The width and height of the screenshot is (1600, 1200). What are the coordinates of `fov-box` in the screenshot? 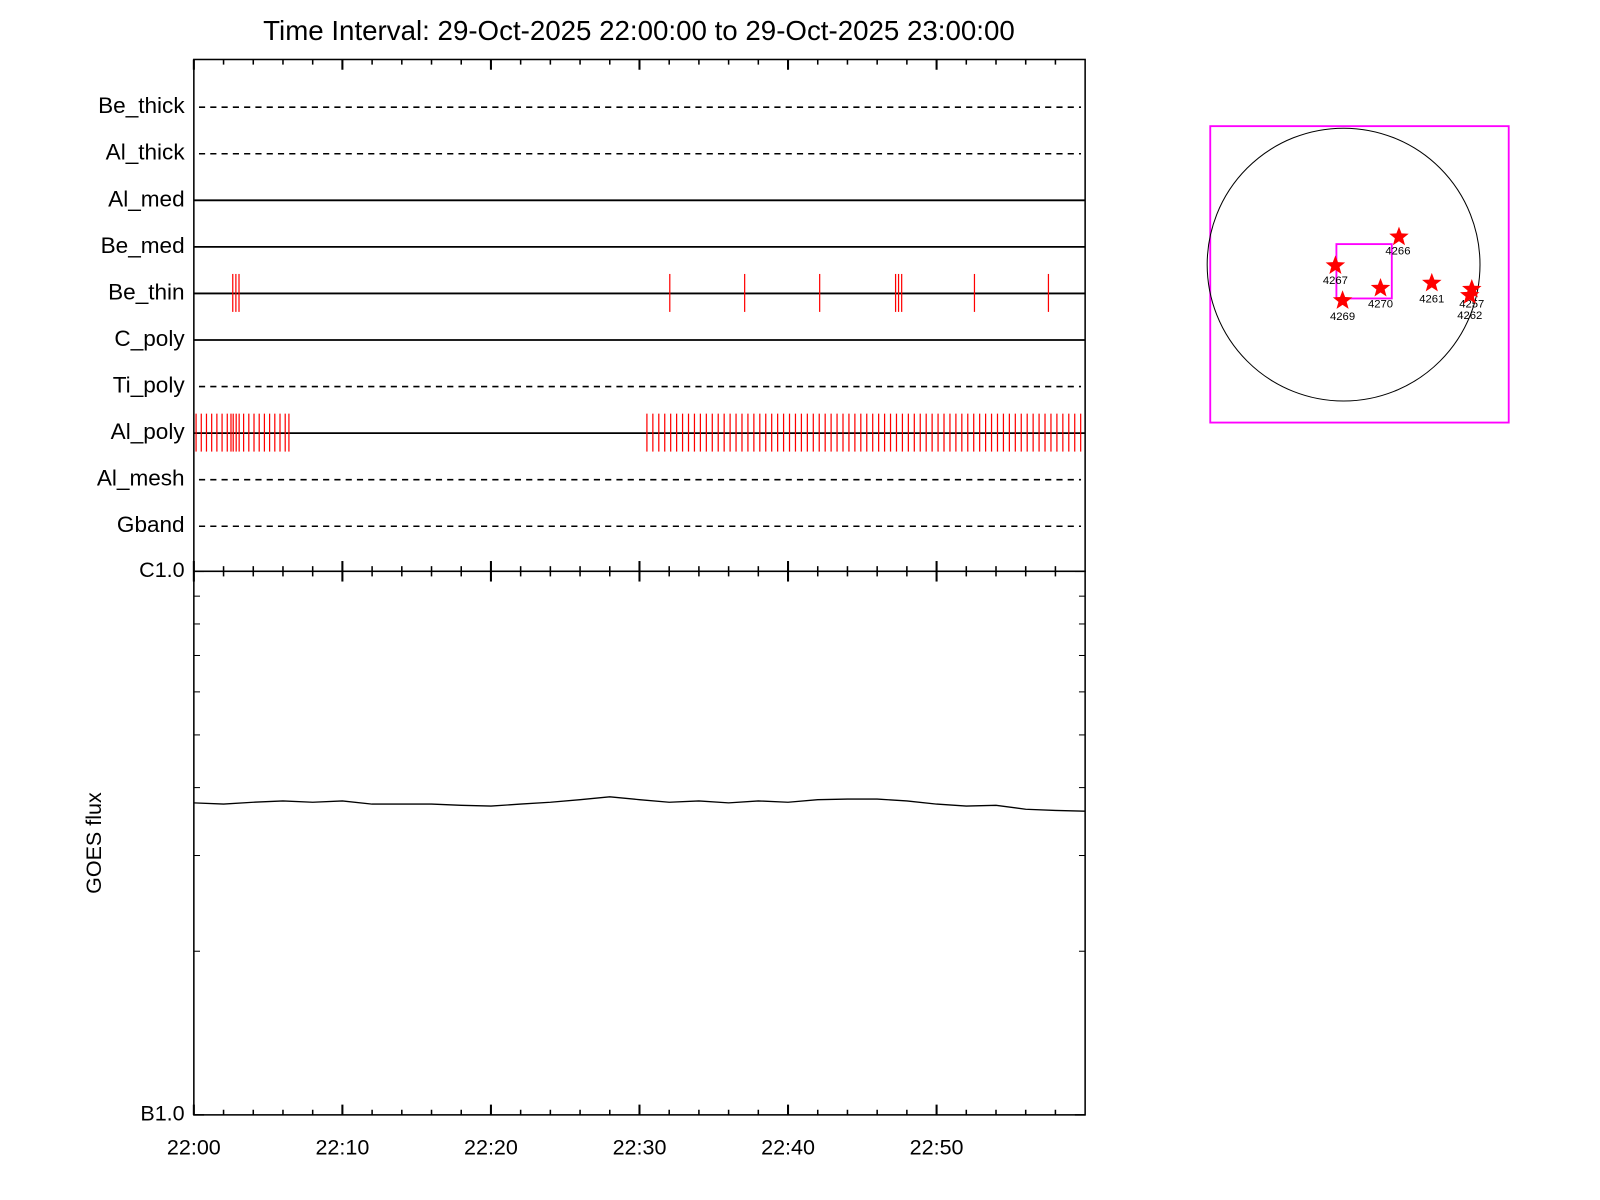 It's located at (1364, 271).